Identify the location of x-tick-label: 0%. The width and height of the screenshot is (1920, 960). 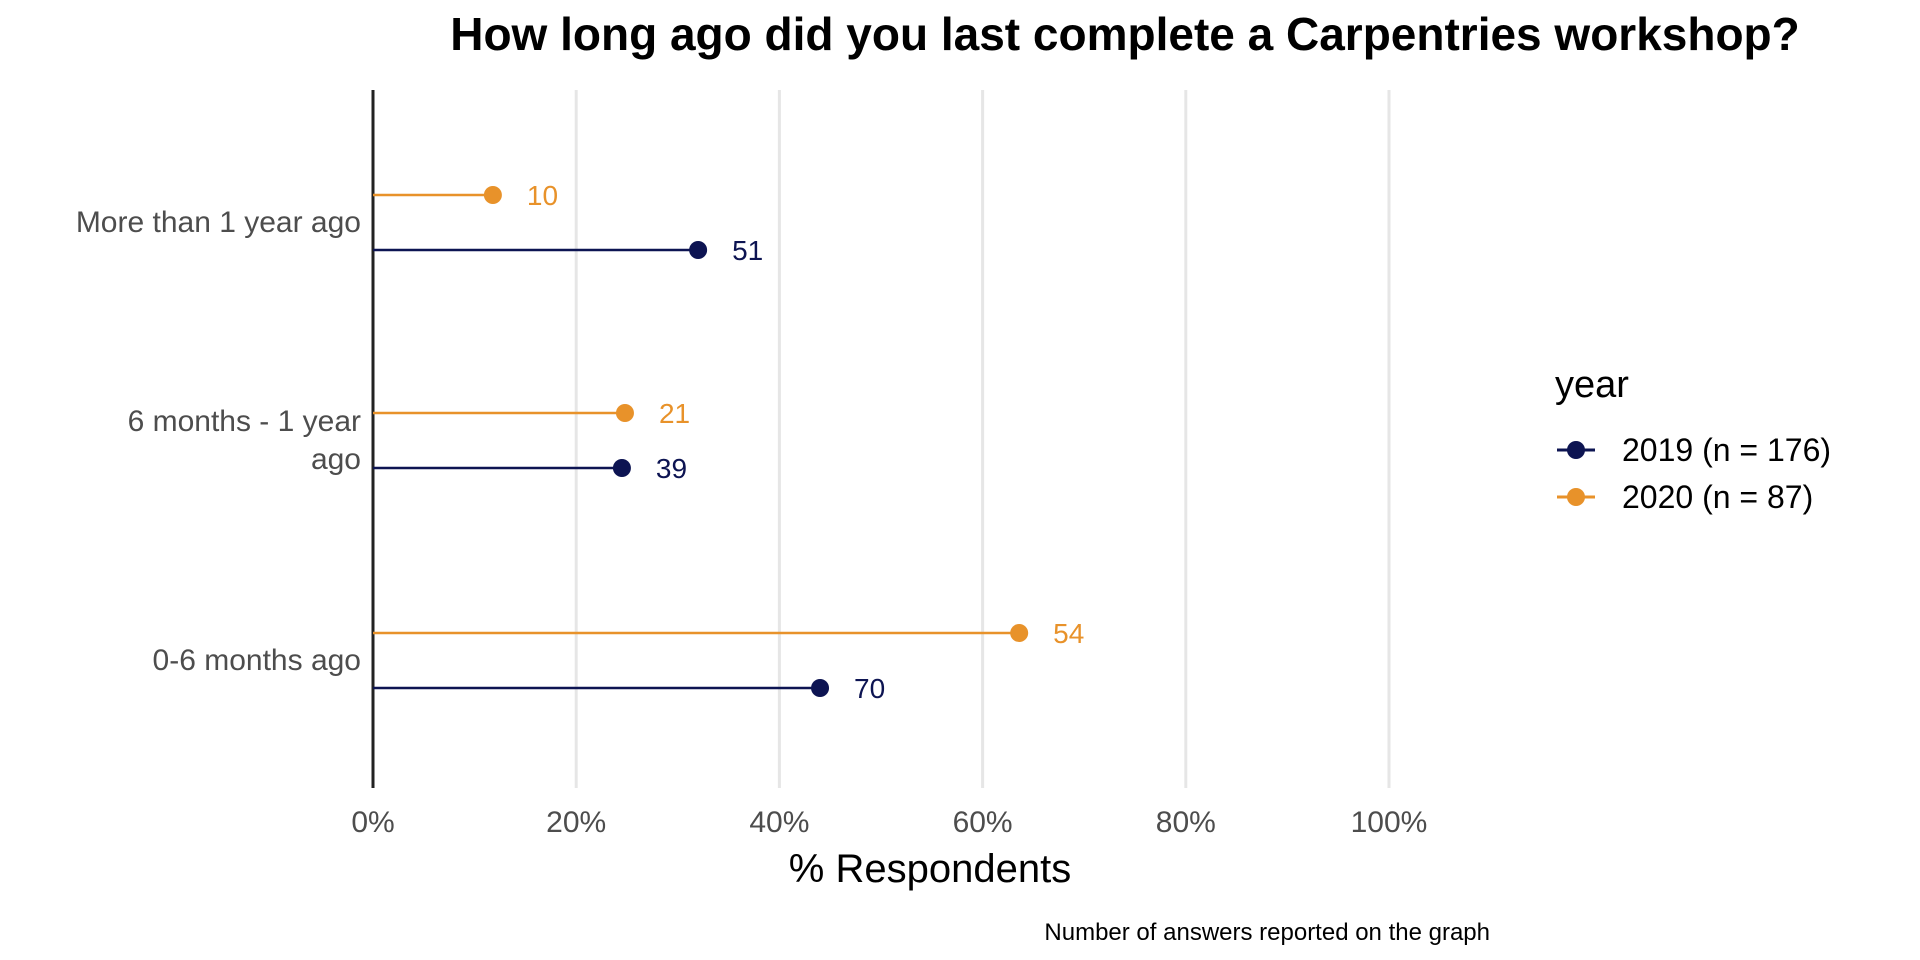
(372, 822).